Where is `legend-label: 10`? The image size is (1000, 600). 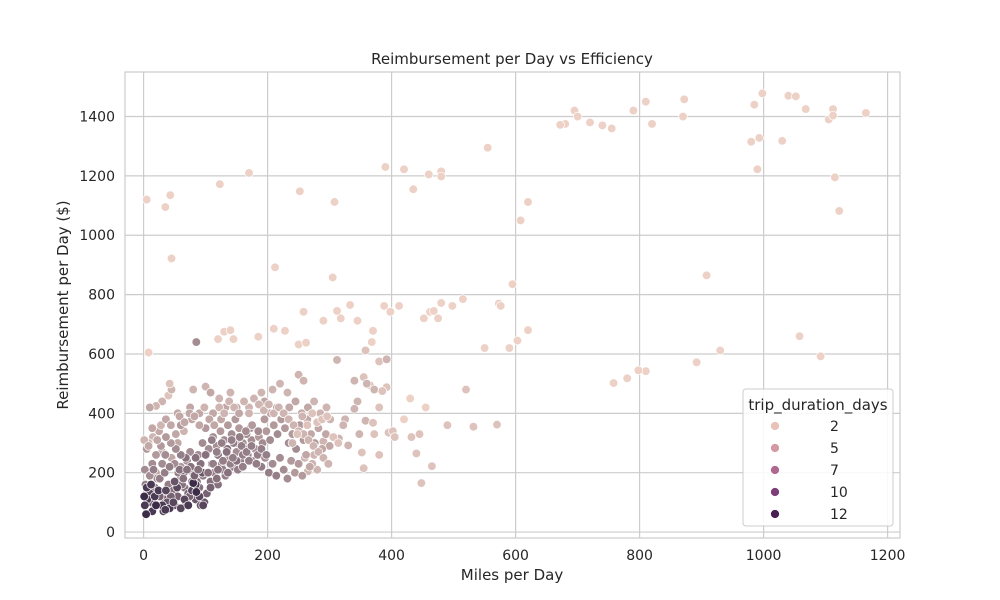 legend-label: 10 is located at coordinates (839, 493).